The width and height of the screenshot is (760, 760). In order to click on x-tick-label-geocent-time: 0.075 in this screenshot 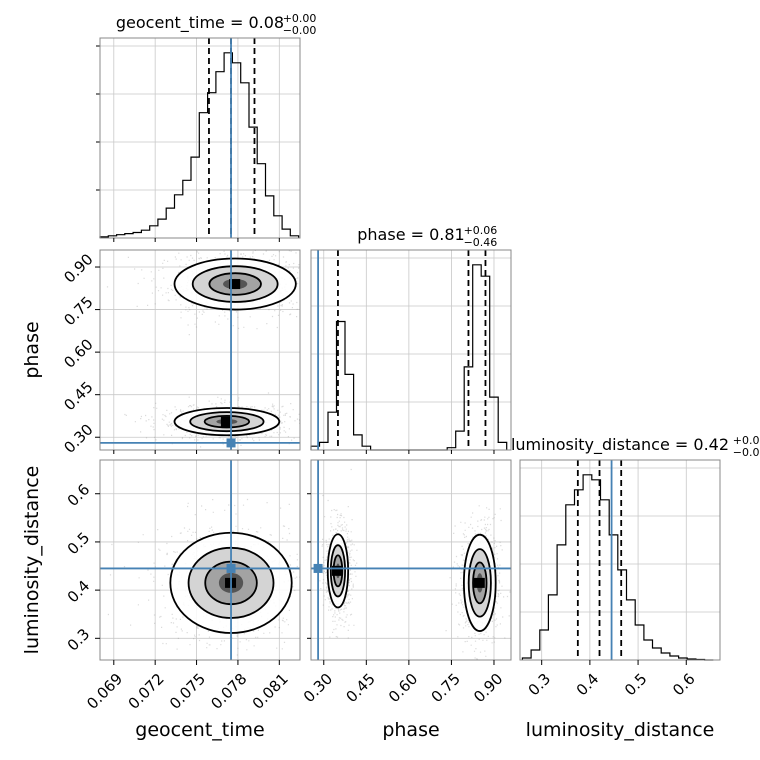, I will do `click(187, 691)`.